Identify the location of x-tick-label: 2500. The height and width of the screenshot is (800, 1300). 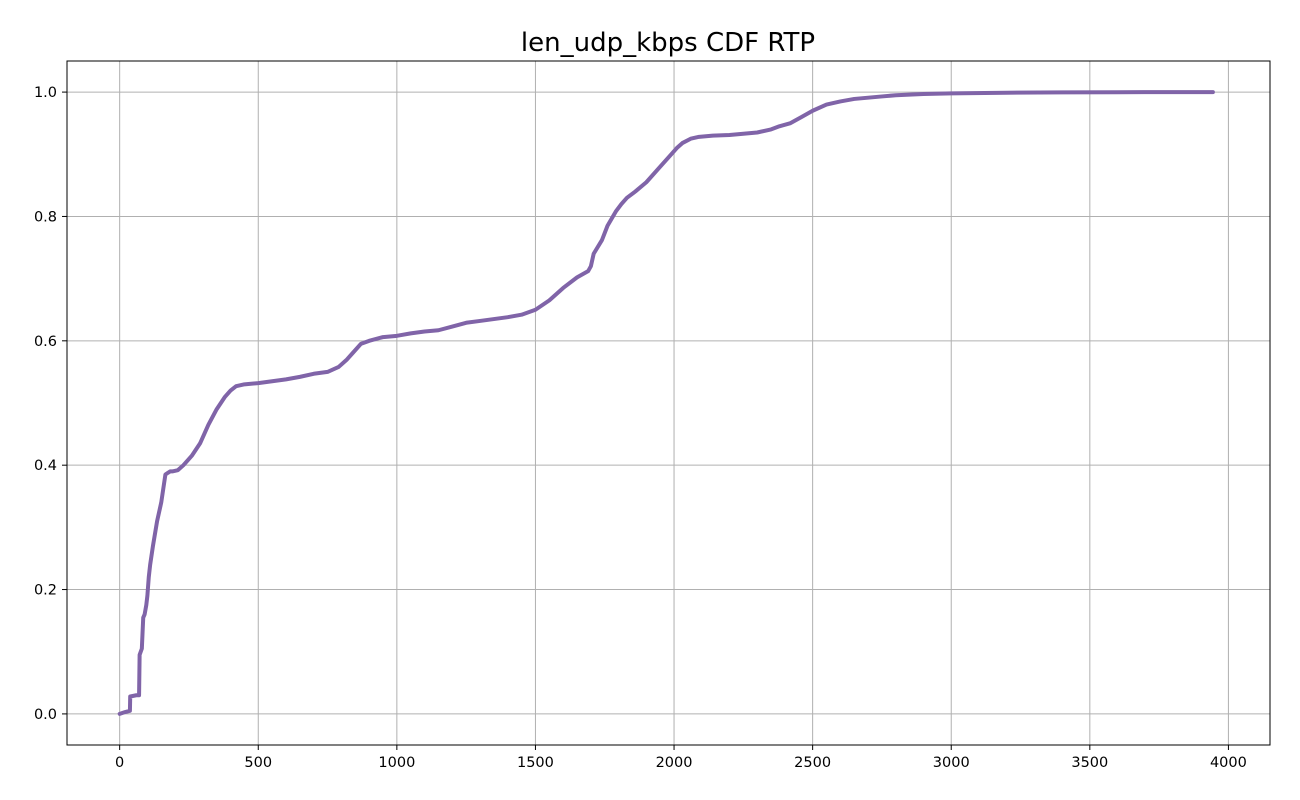
(812, 763).